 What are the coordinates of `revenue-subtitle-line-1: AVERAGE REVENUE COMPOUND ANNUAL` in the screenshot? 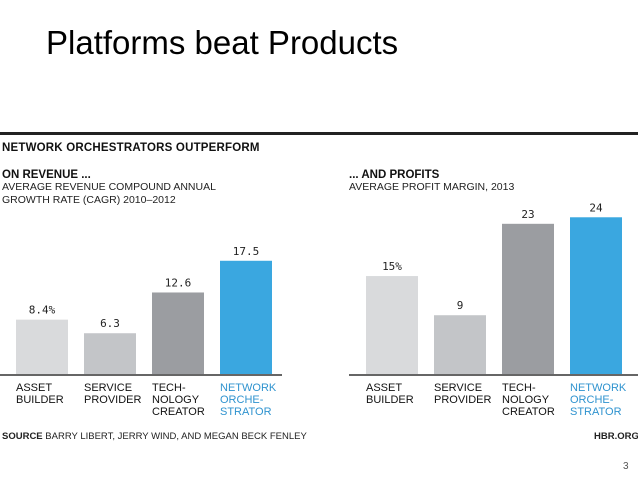 It's located at (109, 187).